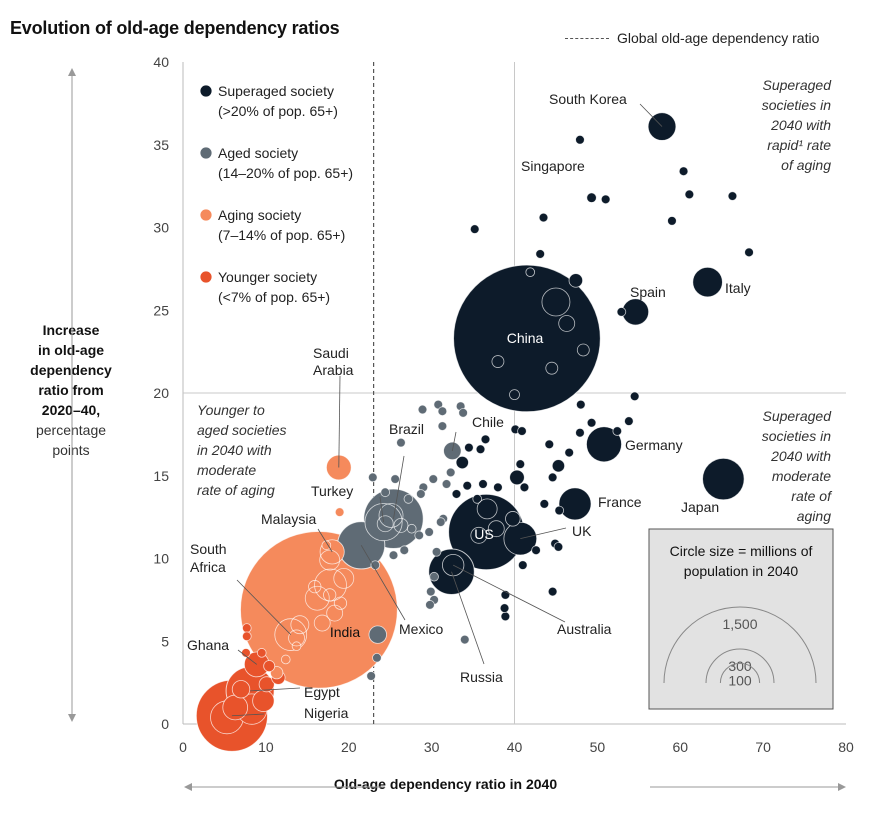  What do you see at coordinates (161, 228) in the screenshot?
I see `y-tick-label: 30` at bounding box center [161, 228].